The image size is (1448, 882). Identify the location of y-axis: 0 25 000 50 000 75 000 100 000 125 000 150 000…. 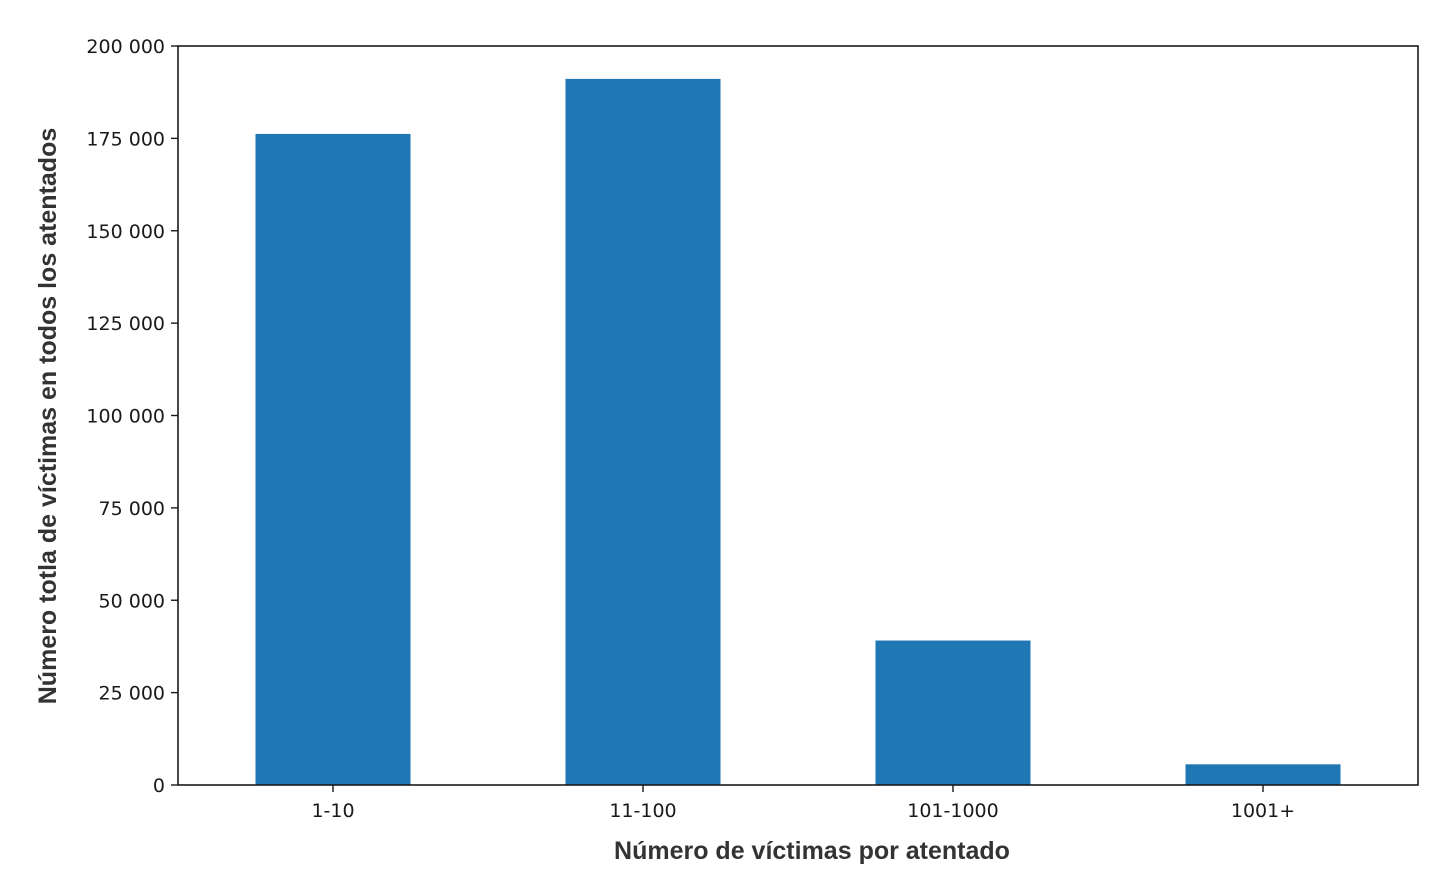
(132, 416).